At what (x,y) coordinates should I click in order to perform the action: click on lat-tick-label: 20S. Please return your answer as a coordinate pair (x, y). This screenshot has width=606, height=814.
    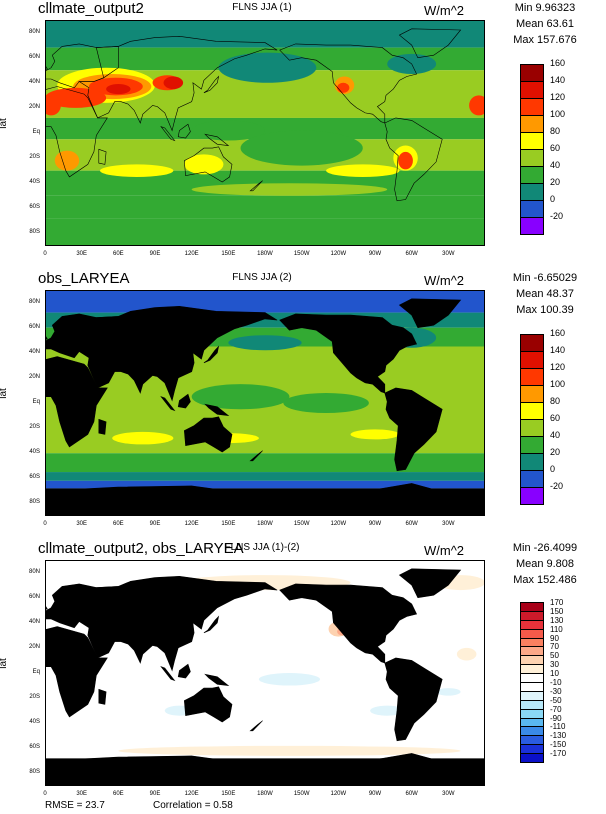
    Looking at the image, I should click on (34, 157).